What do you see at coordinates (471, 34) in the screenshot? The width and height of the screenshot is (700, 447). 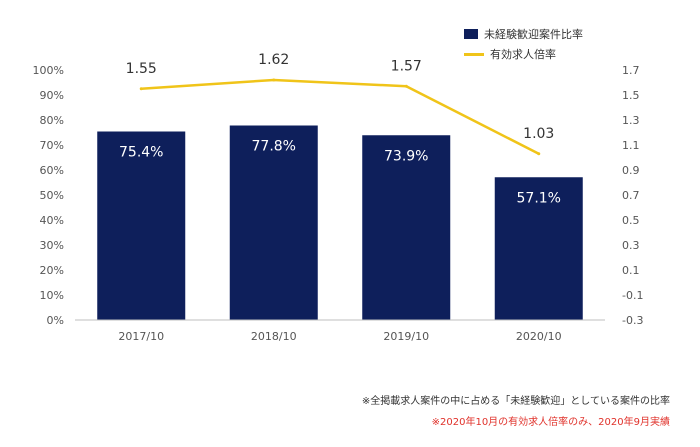 I see `legend-bar-swatch` at bounding box center [471, 34].